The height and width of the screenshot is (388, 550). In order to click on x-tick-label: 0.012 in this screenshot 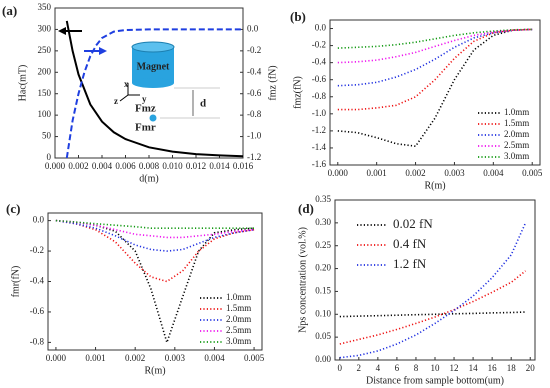, I will do `click(196, 166)`.